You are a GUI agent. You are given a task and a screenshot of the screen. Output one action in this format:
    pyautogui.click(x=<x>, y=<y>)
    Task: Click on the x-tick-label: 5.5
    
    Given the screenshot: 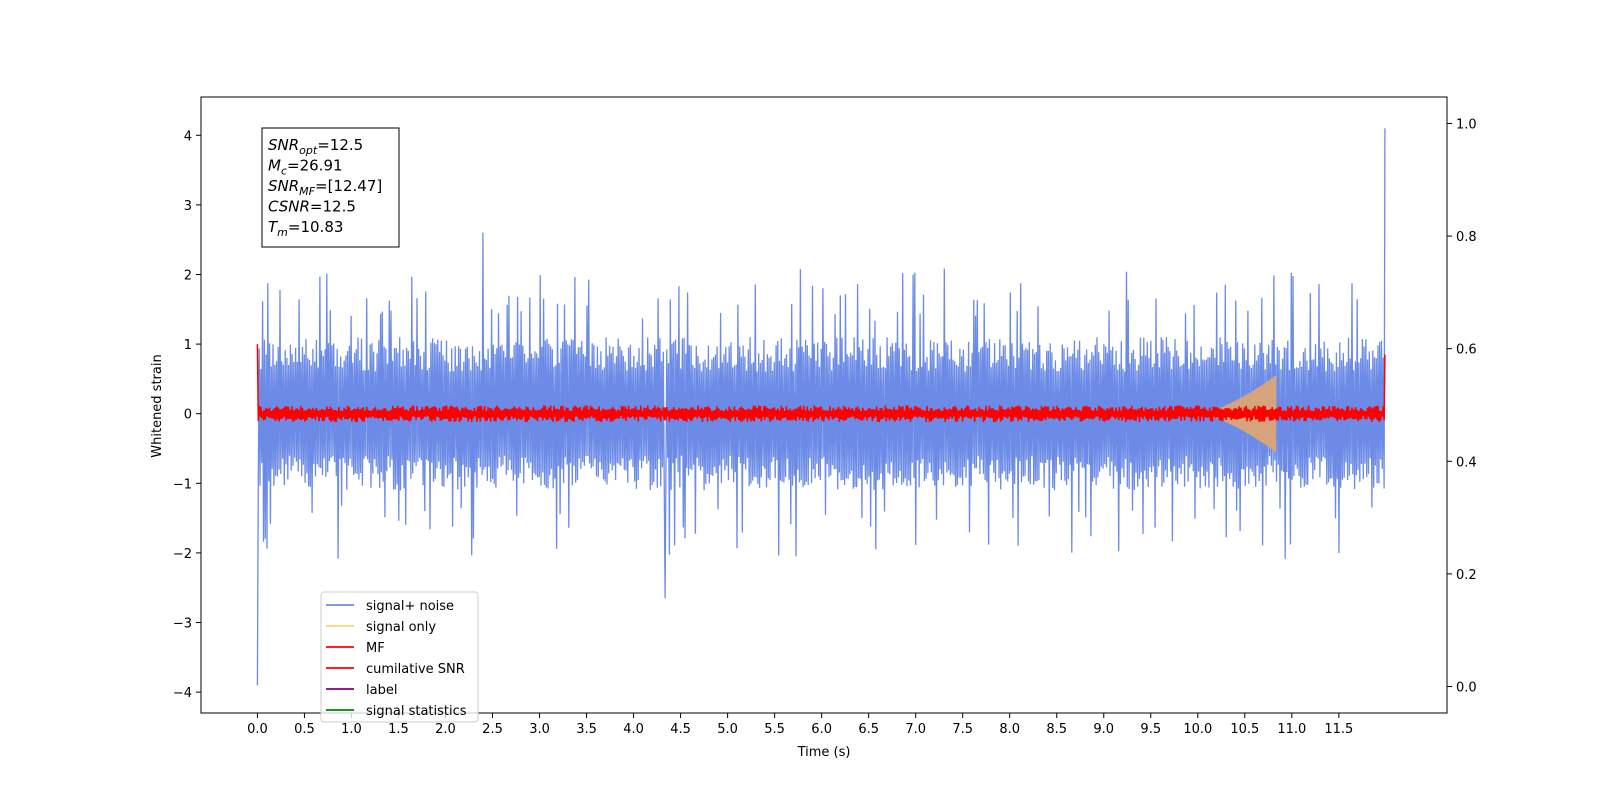 What is the action you would take?
    pyautogui.click(x=774, y=729)
    